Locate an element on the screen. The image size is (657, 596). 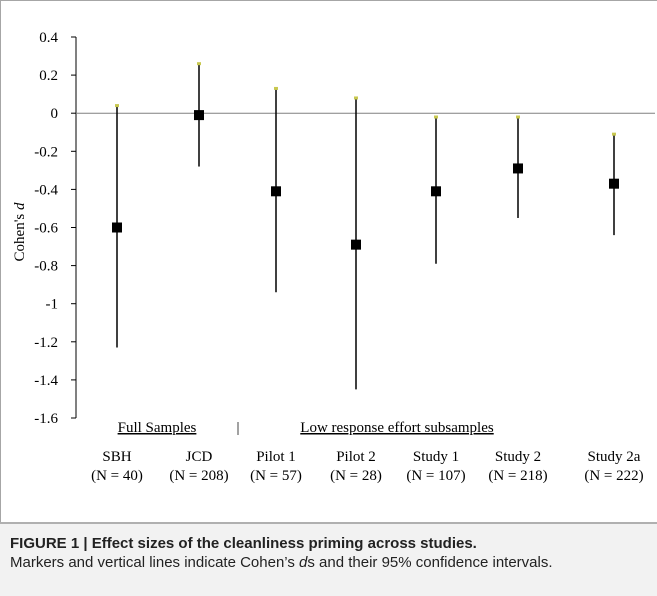
x-category-label: JCD is located at coordinates (199, 457).